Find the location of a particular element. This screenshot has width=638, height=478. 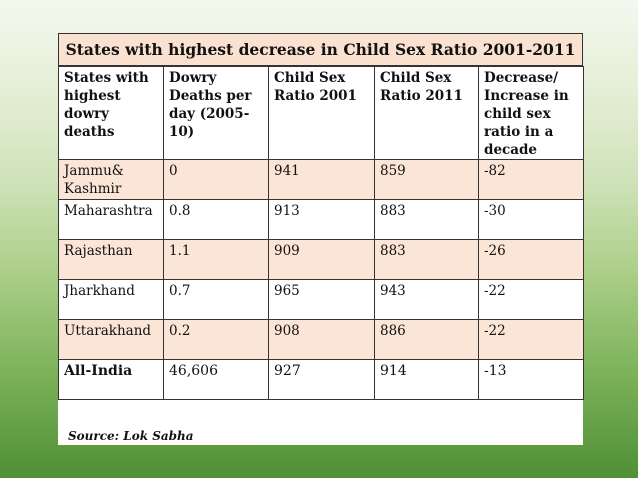

column-header-csr-2001: Child Sex Ratio 2001 is located at coordinates (321, 113).